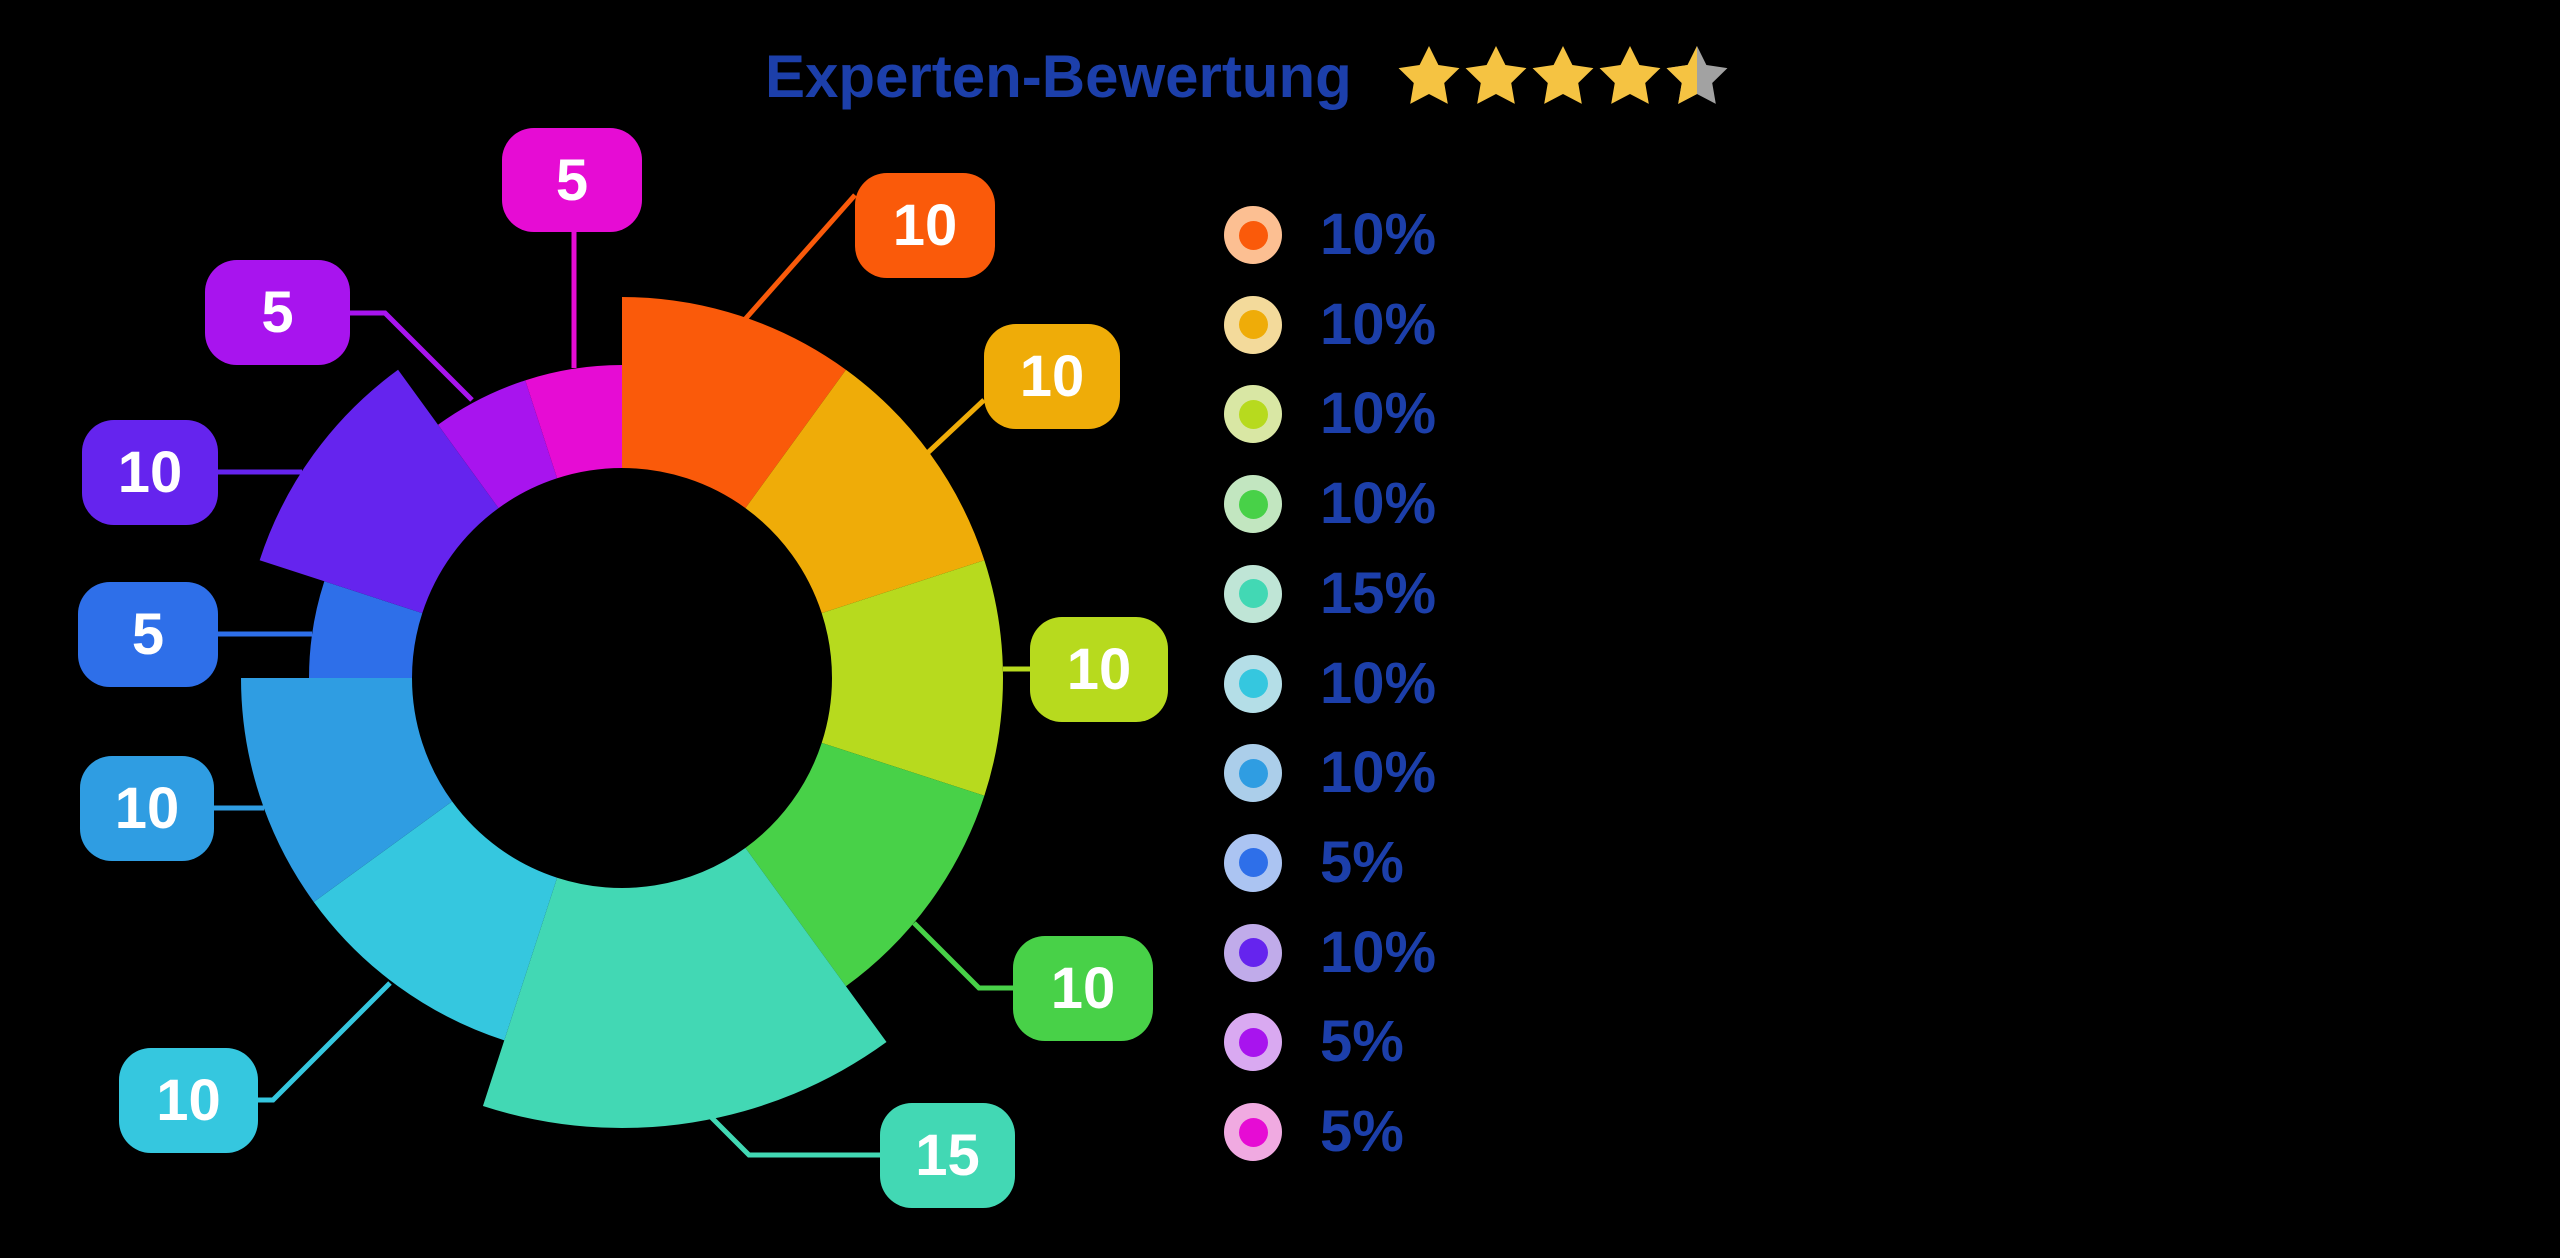 The image size is (2560, 1258). Describe the element at coordinates (1058, 76) in the screenshot. I see `page-title: Experten-Bewertung` at that location.